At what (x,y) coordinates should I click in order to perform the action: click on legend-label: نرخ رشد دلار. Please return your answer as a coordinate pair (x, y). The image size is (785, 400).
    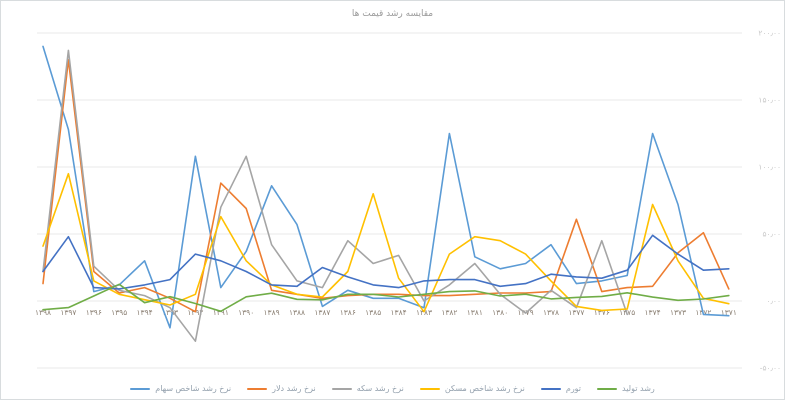
    Looking at the image, I should click on (294, 388).